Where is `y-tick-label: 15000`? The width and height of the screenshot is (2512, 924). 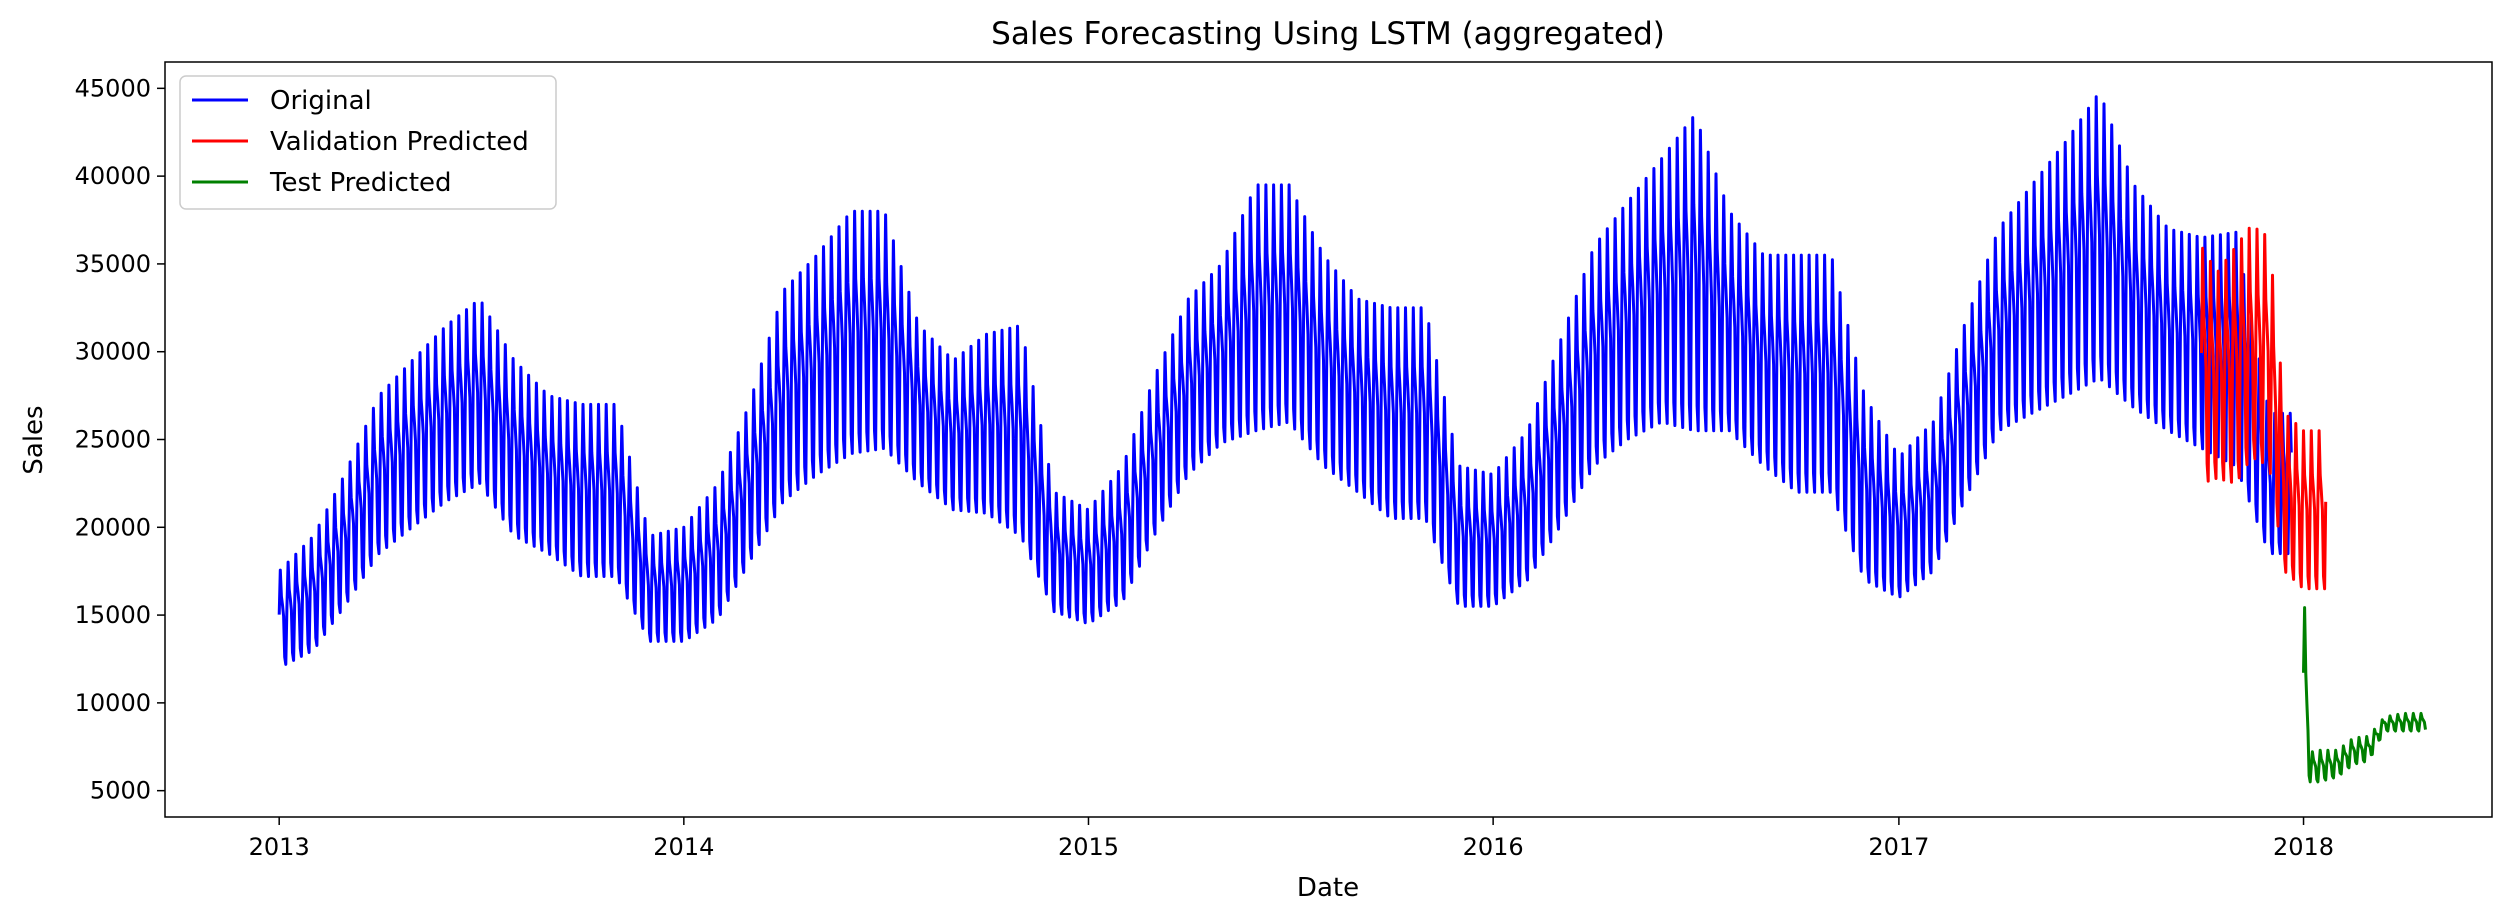 y-tick-label: 15000 is located at coordinates (113, 615).